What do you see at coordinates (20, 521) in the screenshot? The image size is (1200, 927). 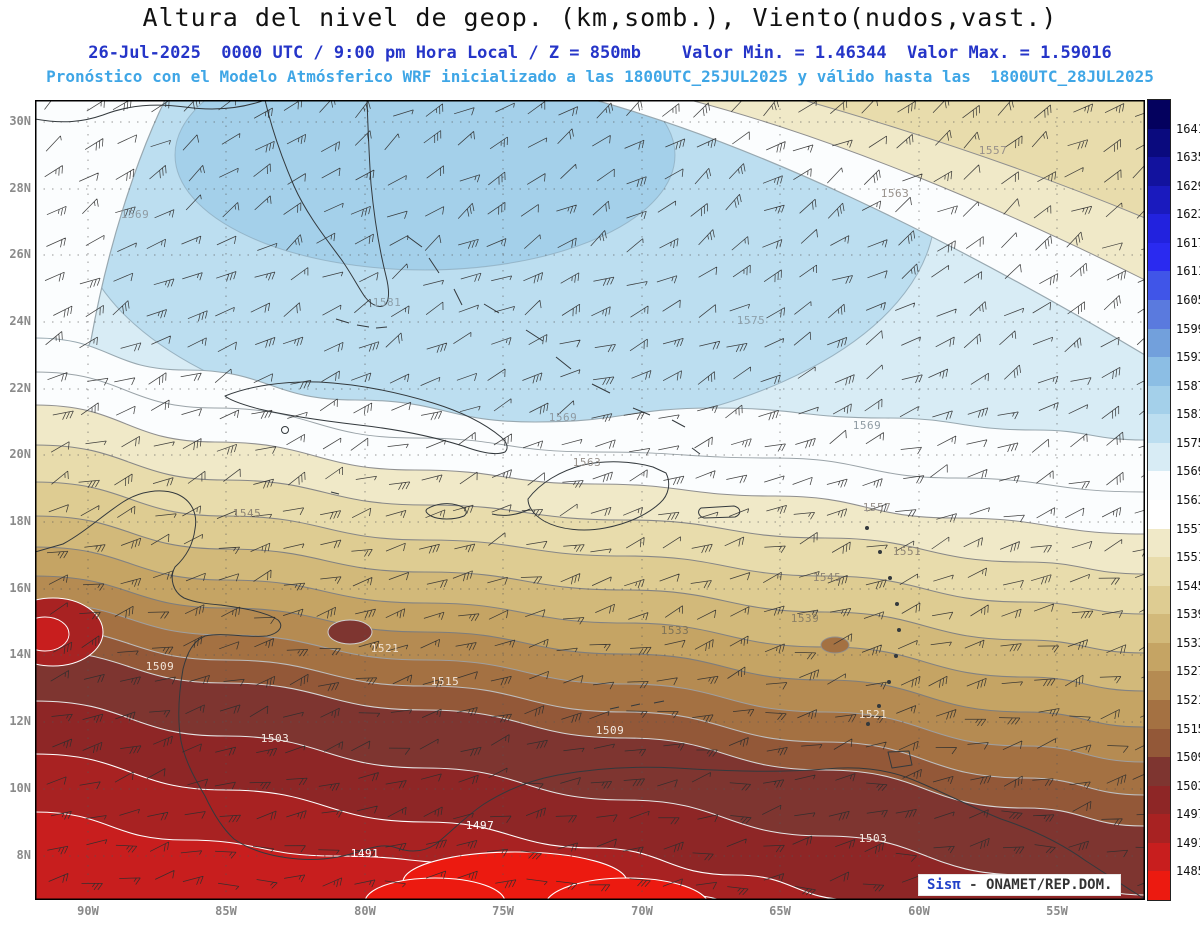 I see `lat-tick-label: 18N` at bounding box center [20, 521].